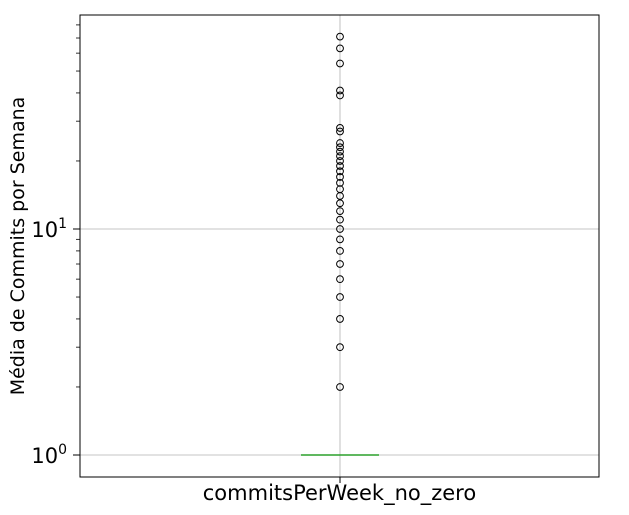  Describe the element at coordinates (49, 455) in the screenshot. I see `y-tick-label: 100` at that location.